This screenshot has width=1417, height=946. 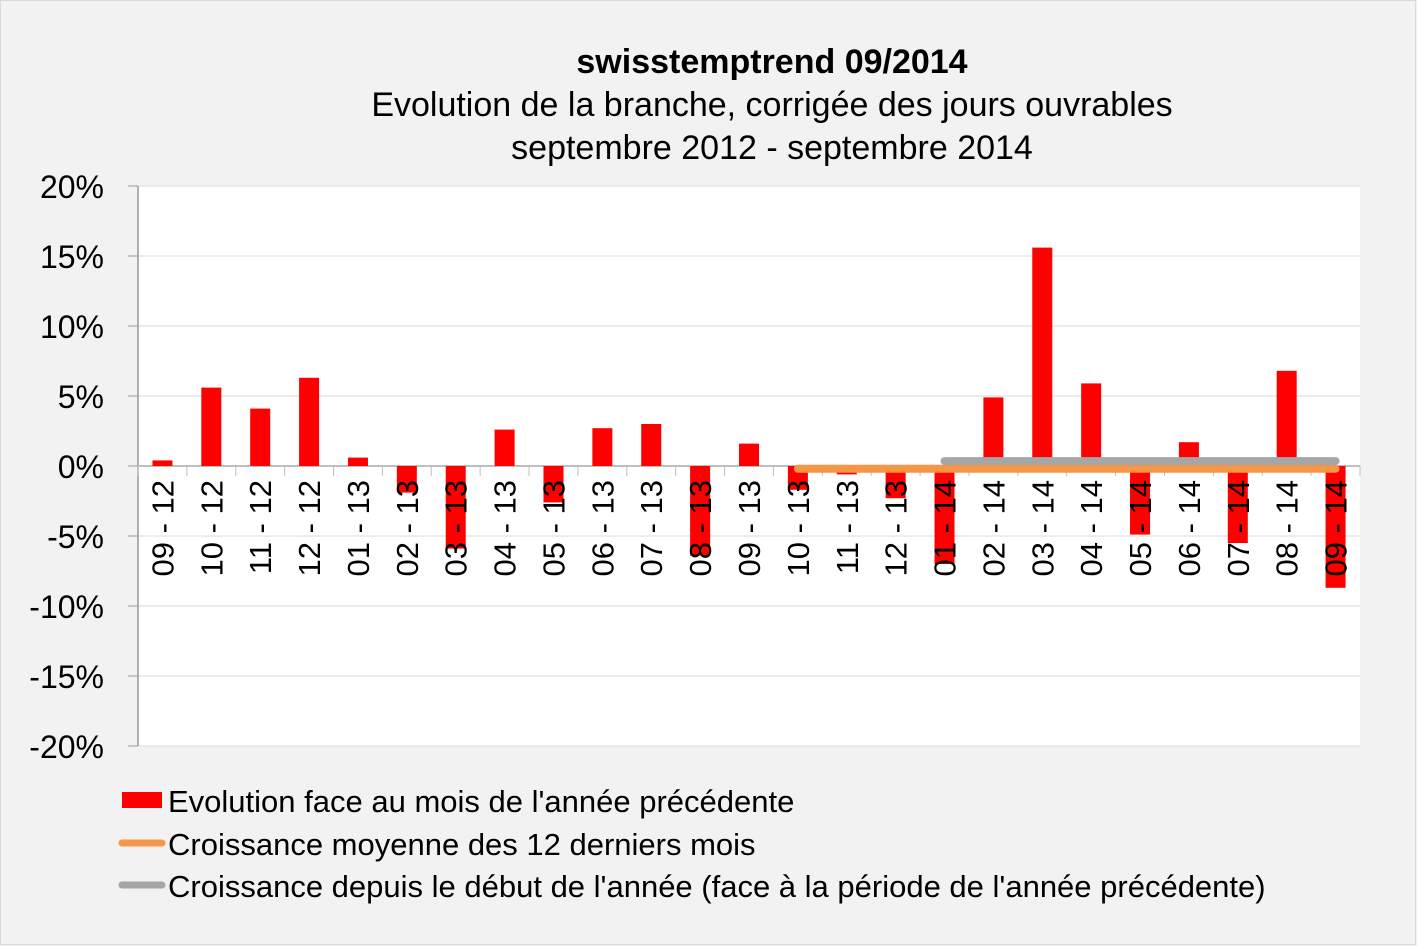 What do you see at coordinates (505, 528) in the screenshot?
I see `x-tick-label: 04 - 13` at bounding box center [505, 528].